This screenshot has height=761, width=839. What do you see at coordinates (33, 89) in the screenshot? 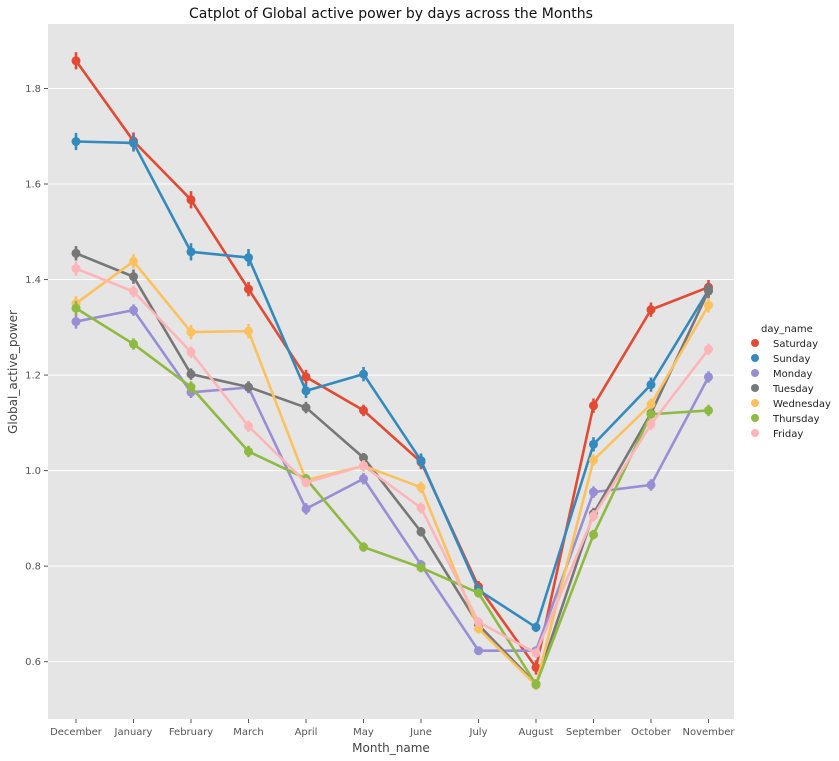
I see `y-tick-label: 1.8` at bounding box center [33, 89].